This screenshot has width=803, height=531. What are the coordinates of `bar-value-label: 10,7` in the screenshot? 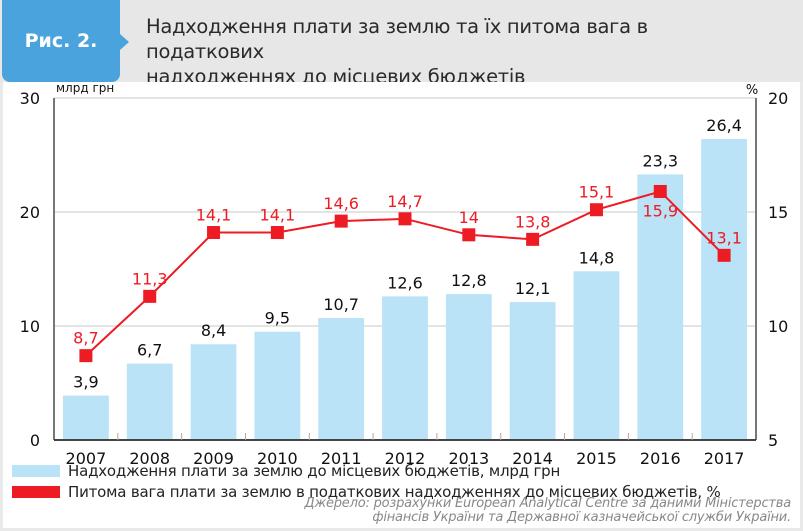 It's located at (341, 304).